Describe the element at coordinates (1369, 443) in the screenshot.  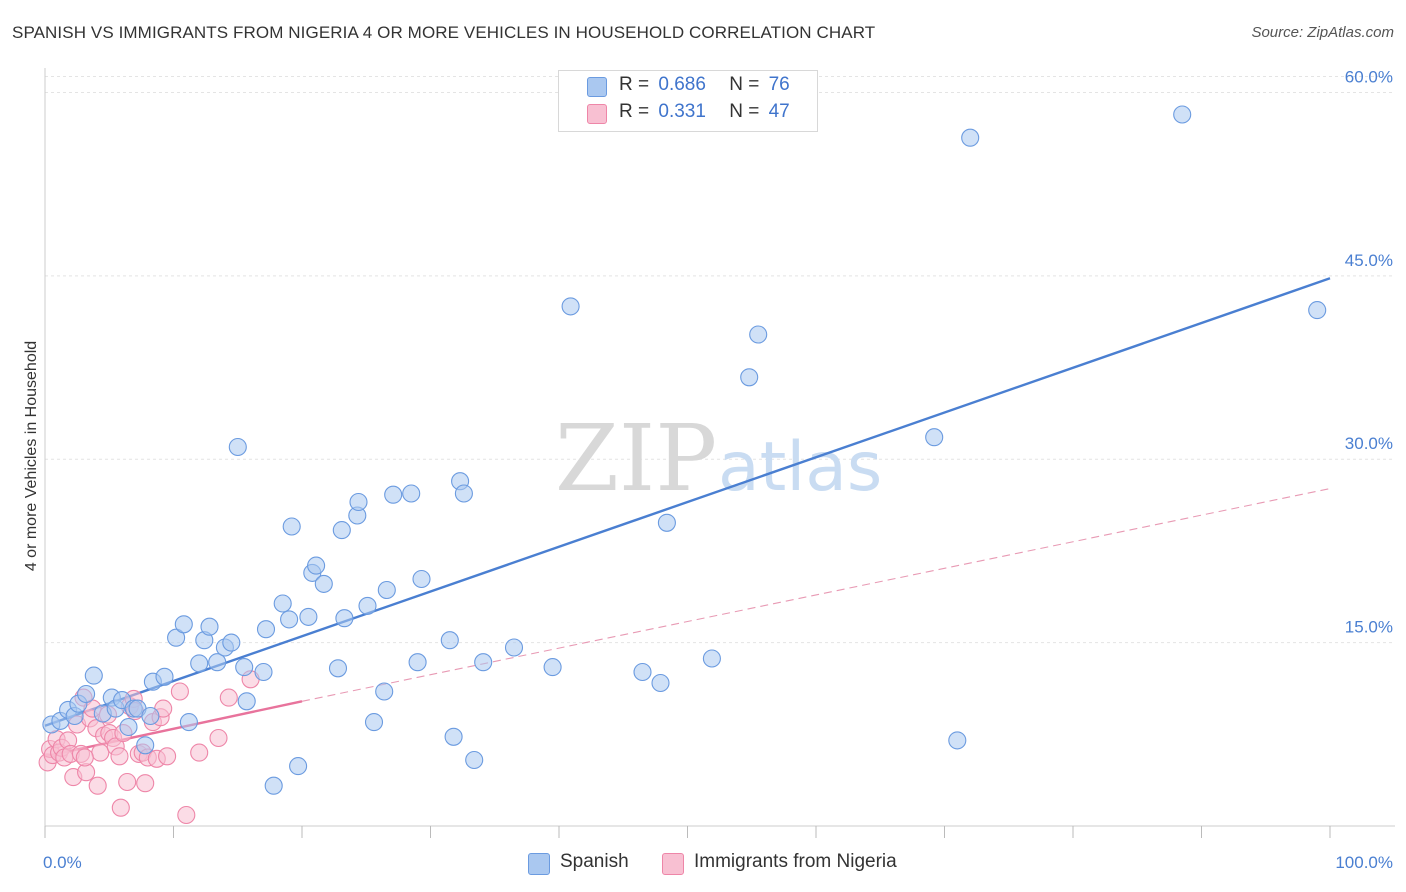
I see `y-tick-label-30: 30.0%` at that location.